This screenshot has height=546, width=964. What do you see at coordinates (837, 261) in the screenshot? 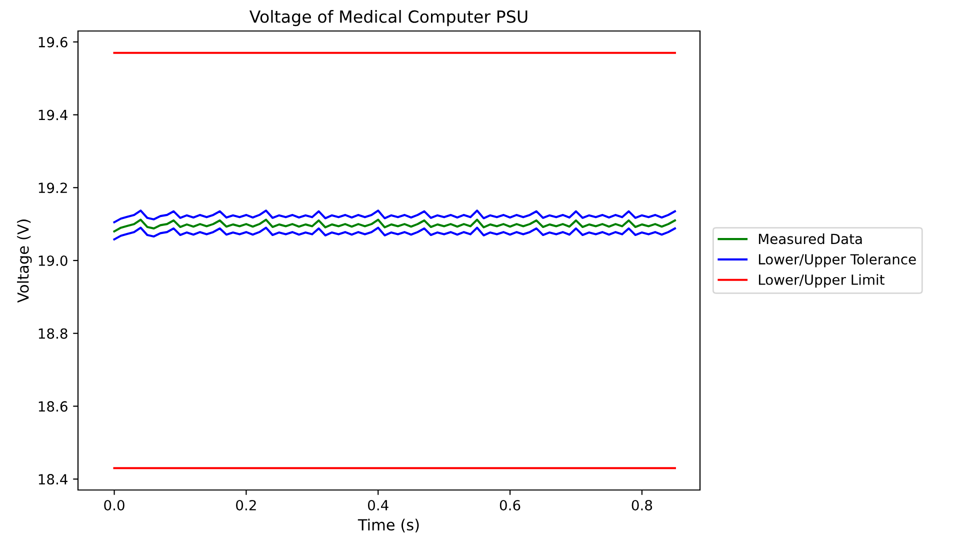
I see `legend-label: Lower/Upper Tolerance` at bounding box center [837, 261].